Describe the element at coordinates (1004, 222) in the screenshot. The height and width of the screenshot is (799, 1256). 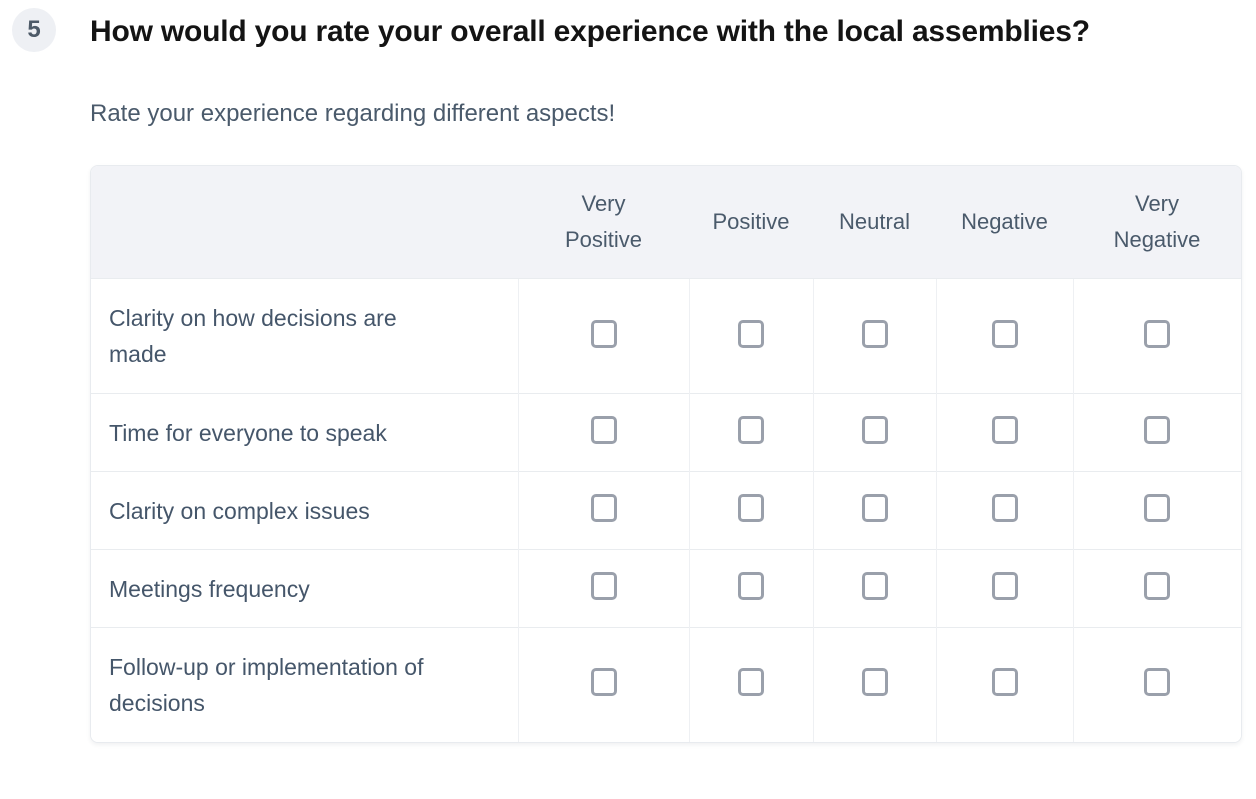
I see `column-header-negative: Negative` at that location.